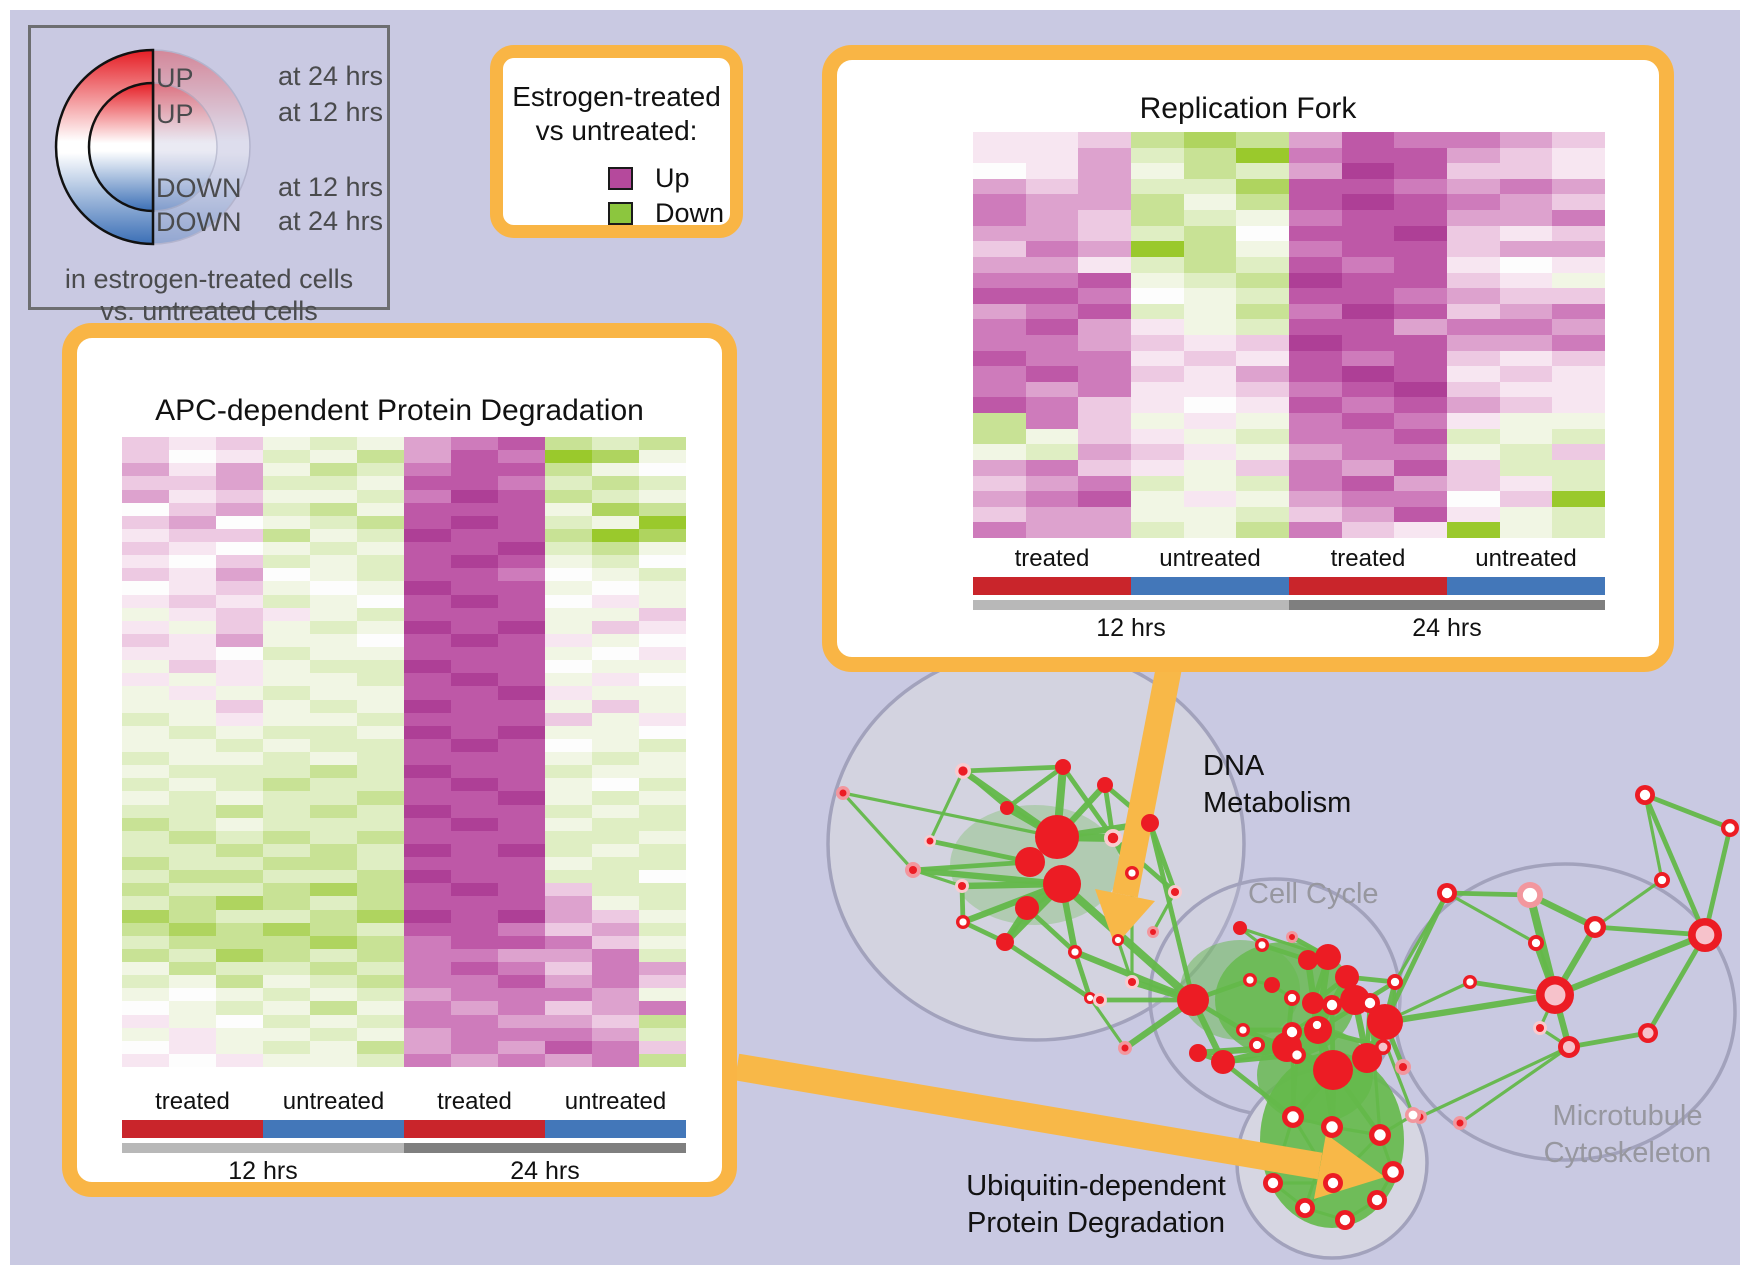  Describe the element at coordinates (1413, 1115) in the screenshot. I see `network-node-paleDonut-center` at that location.